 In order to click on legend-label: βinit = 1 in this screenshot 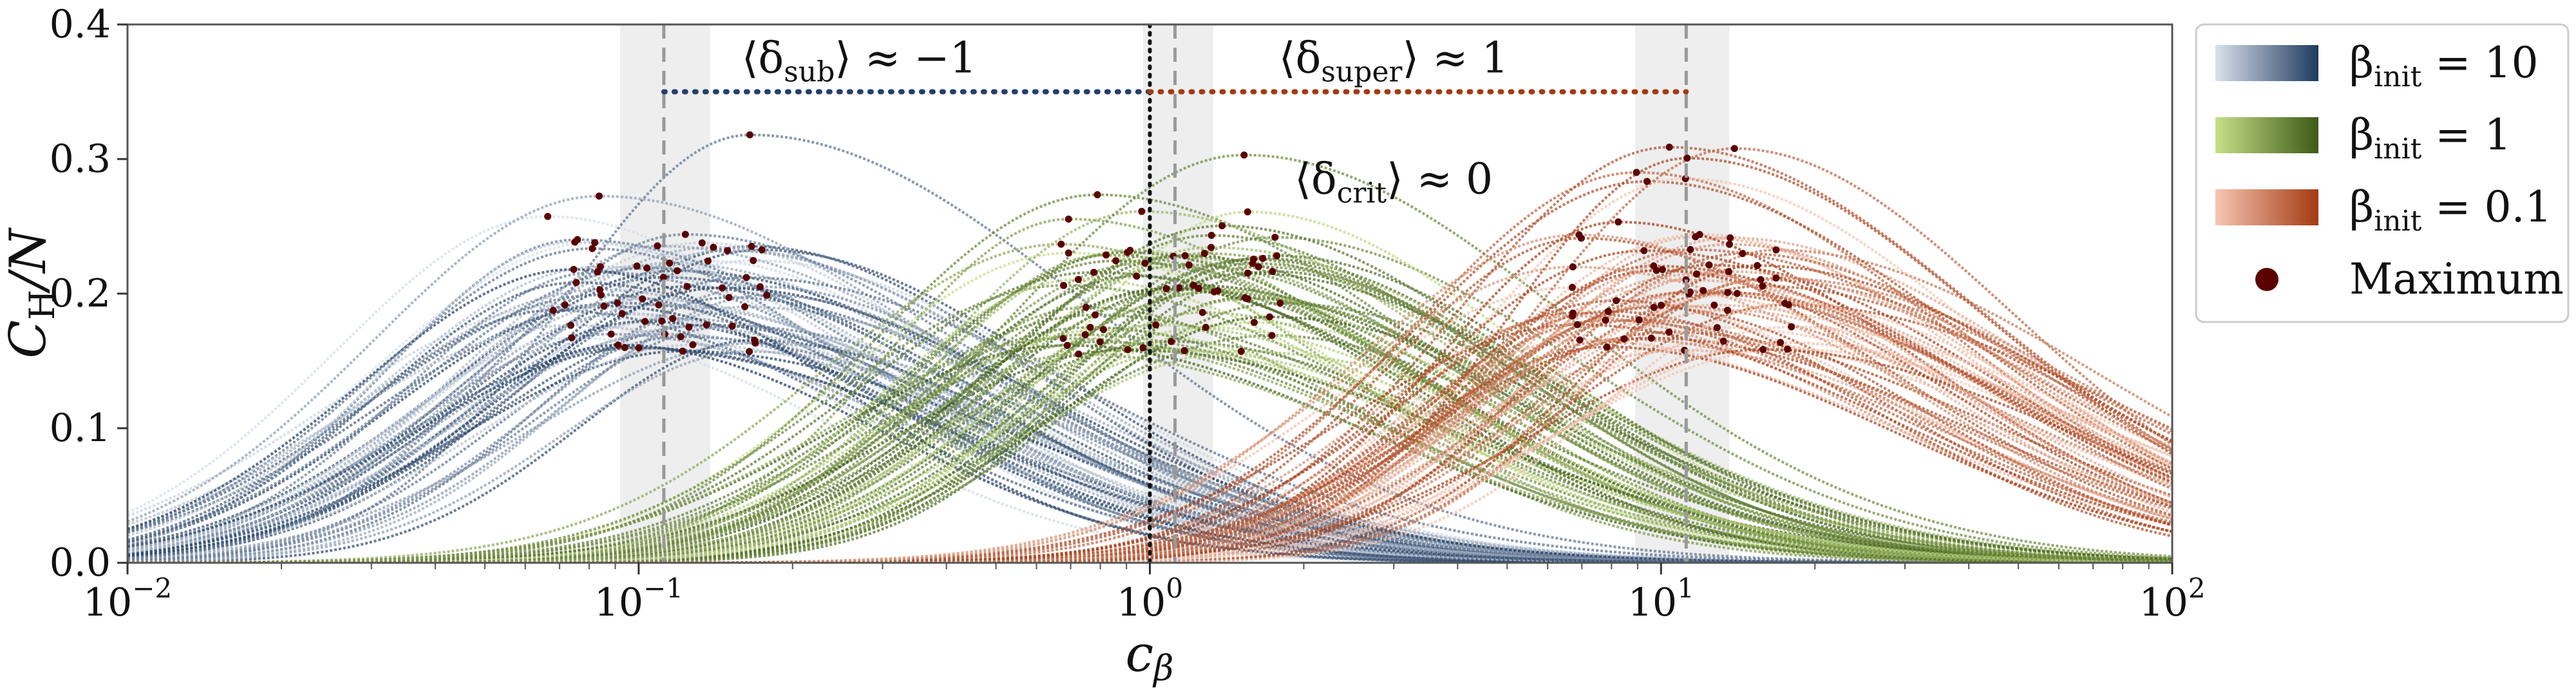, I will do `click(2430, 137)`.